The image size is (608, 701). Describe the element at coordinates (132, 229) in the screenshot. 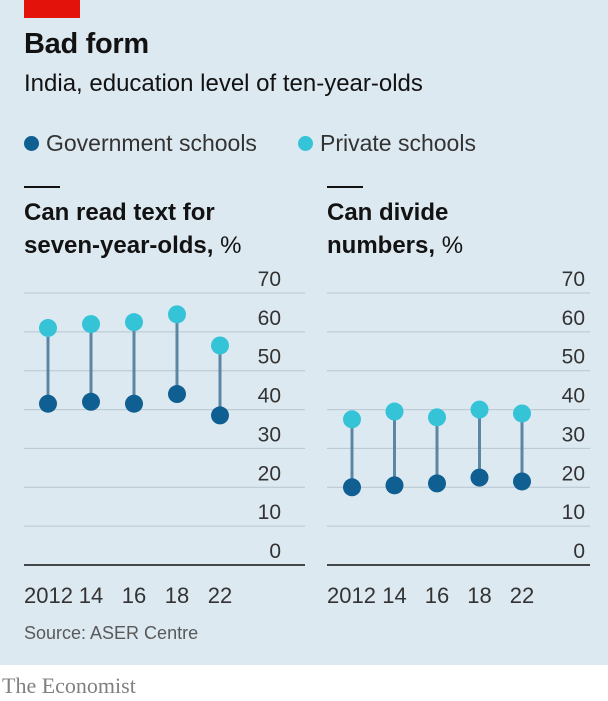

I see `panel-title-reading: Can read text for seven-year-olds, %` at that location.